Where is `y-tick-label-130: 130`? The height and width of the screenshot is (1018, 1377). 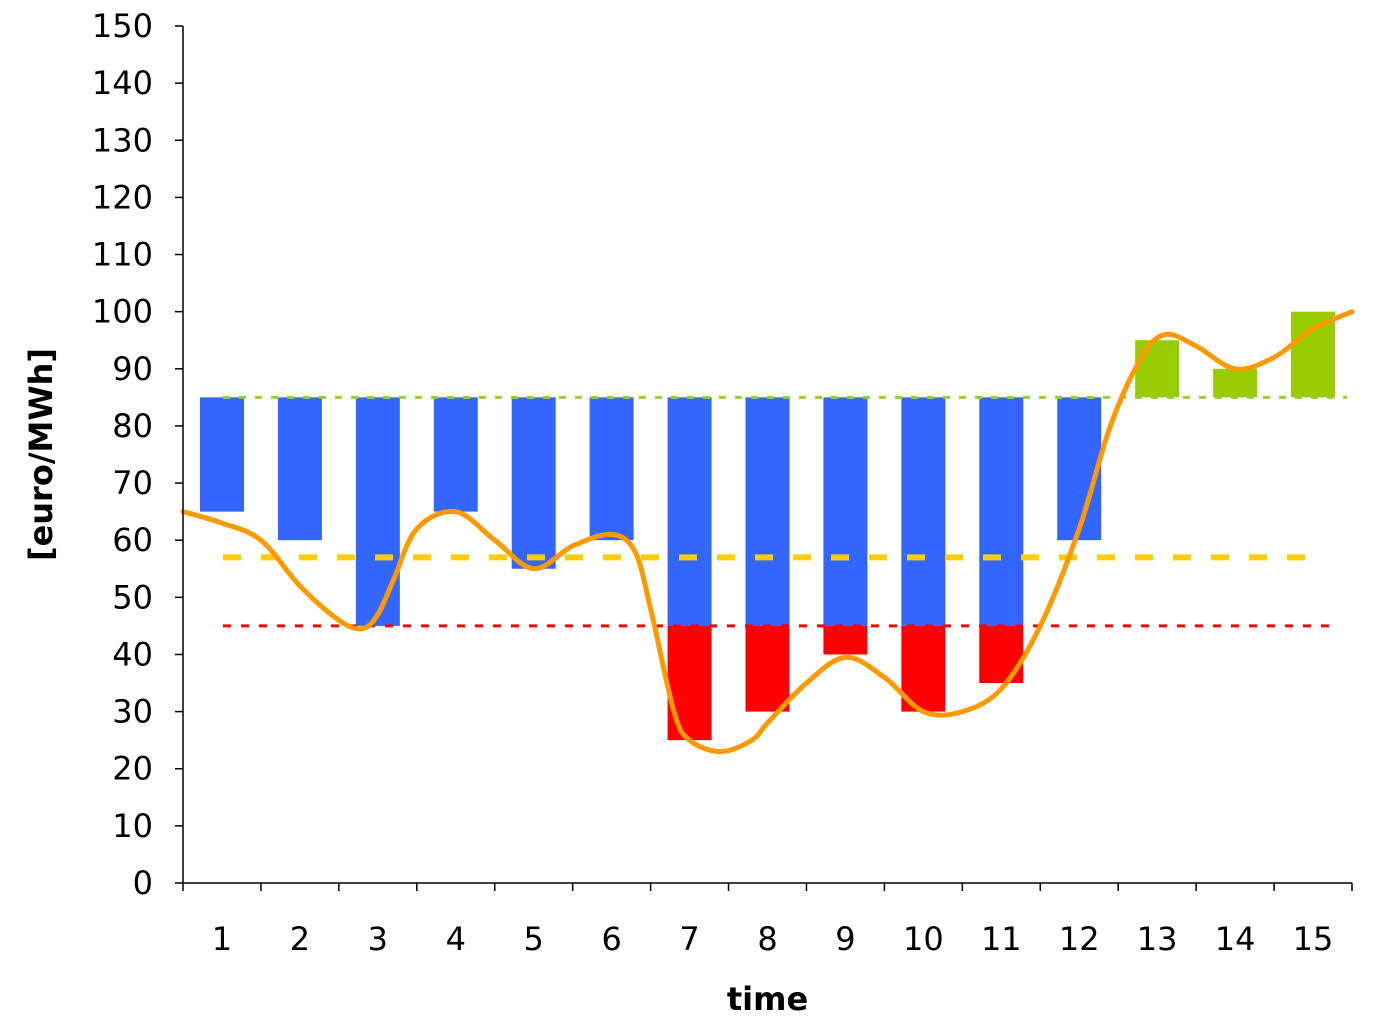 y-tick-label-130: 130 is located at coordinates (122, 140).